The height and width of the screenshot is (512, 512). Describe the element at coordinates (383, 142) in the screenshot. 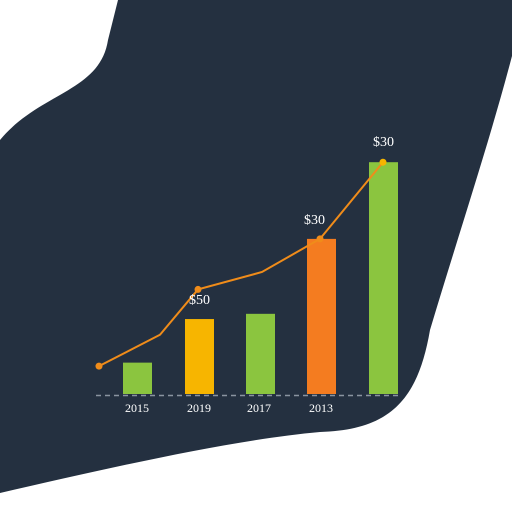

I see `data-label-3: $30` at that location.